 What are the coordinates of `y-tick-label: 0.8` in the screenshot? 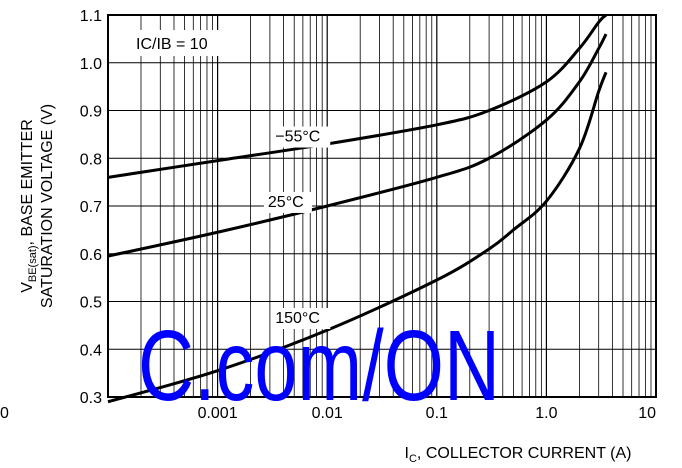 It's located at (91, 159).